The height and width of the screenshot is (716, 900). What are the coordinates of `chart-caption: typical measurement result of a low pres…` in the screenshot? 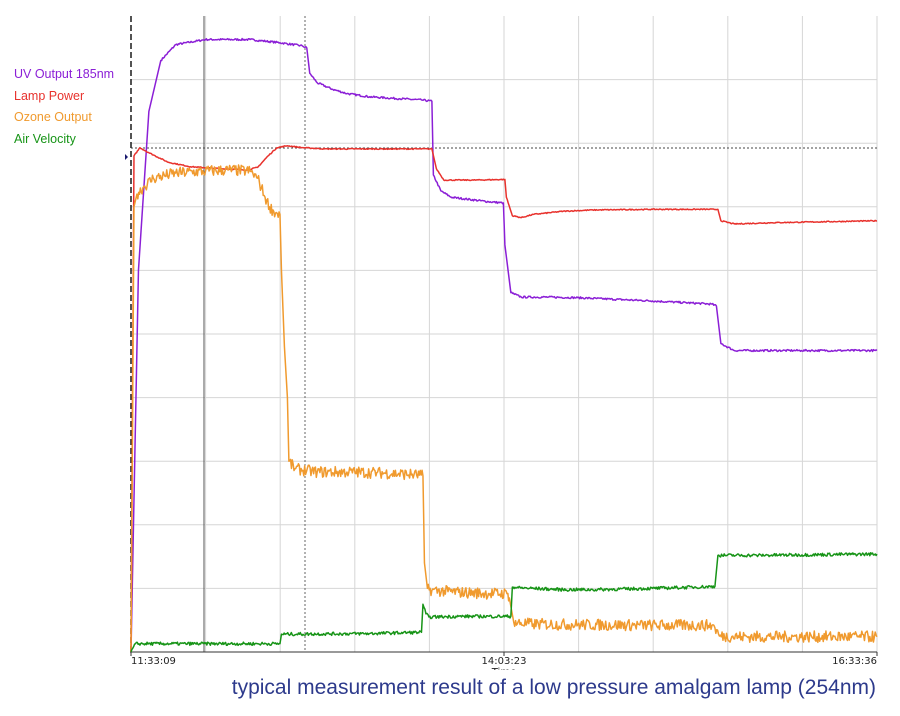 It's located at (553, 687).